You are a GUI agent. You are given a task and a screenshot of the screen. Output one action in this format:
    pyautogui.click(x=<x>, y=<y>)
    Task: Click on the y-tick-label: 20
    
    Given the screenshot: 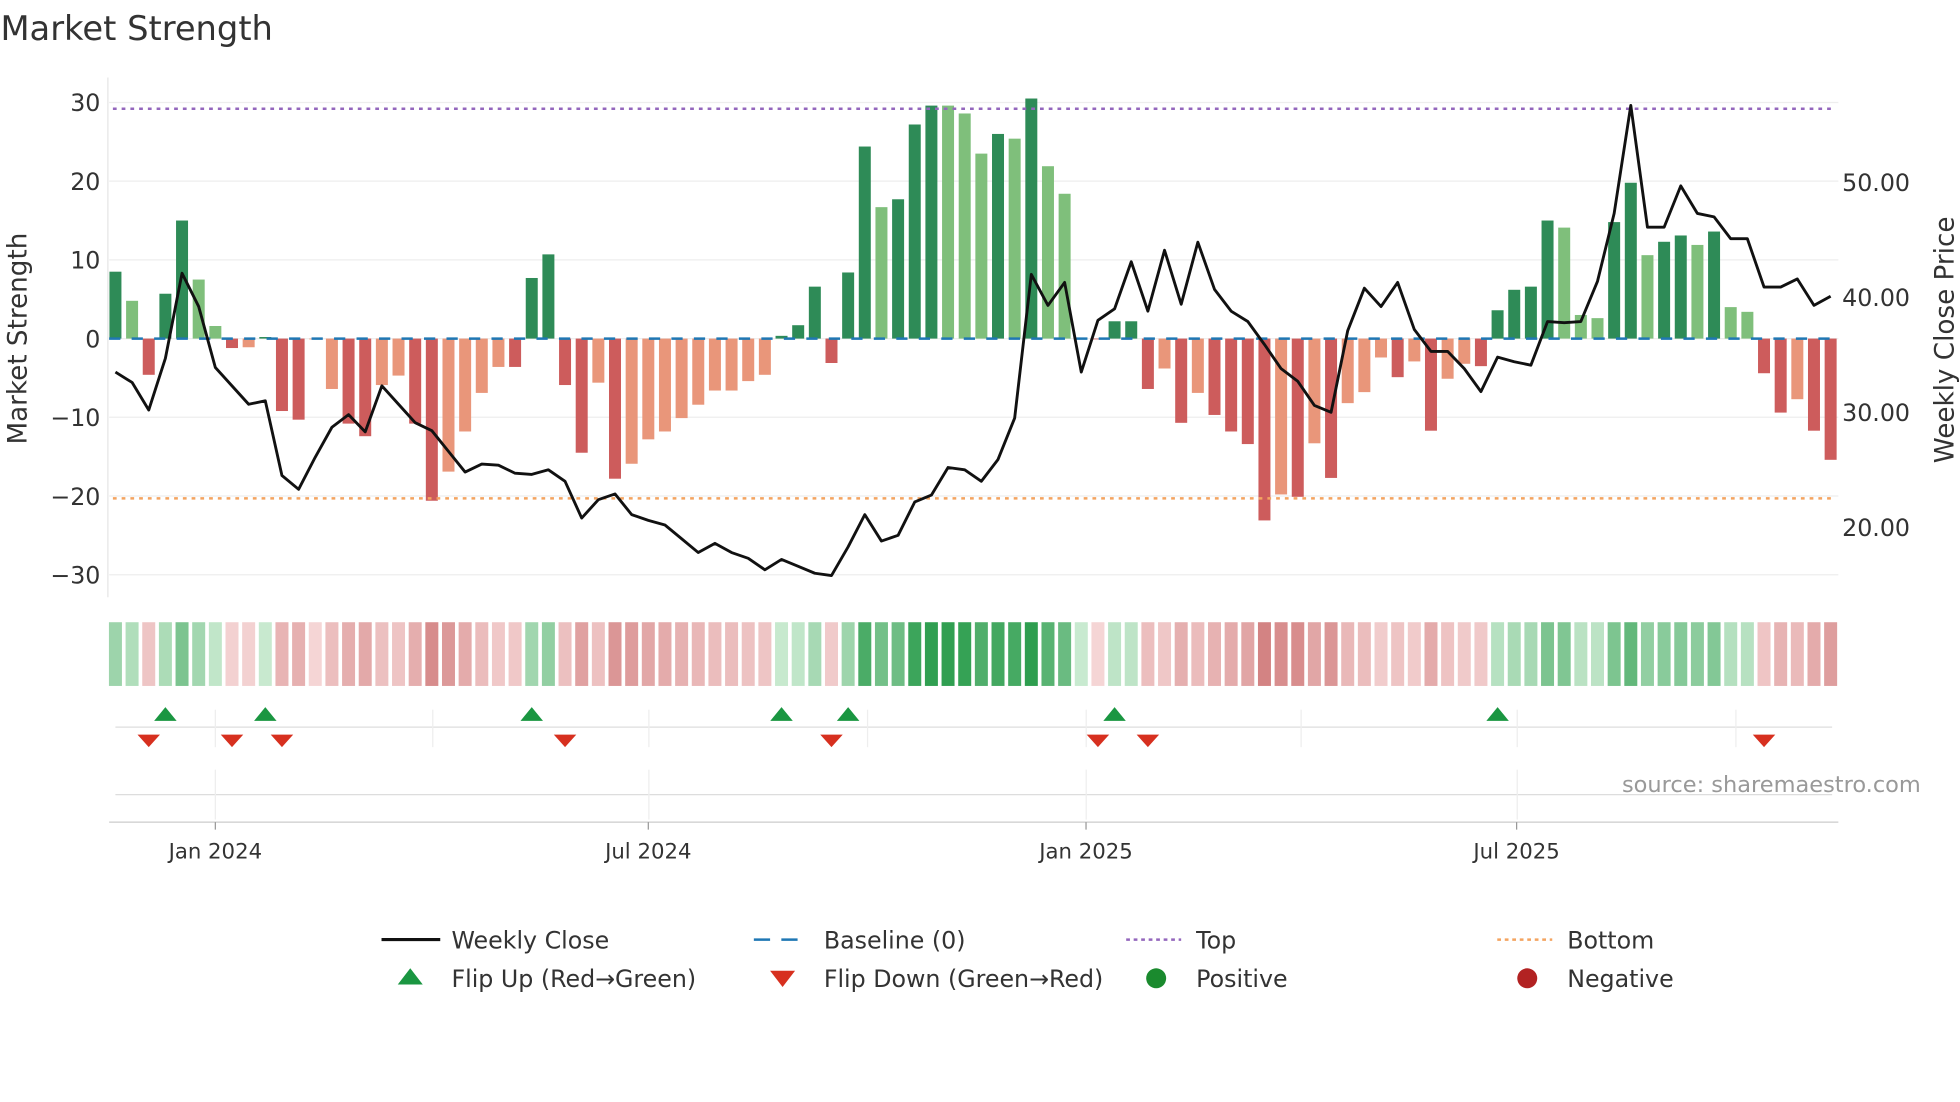 What is the action you would take?
    pyautogui.click(x=85, y=182)
    